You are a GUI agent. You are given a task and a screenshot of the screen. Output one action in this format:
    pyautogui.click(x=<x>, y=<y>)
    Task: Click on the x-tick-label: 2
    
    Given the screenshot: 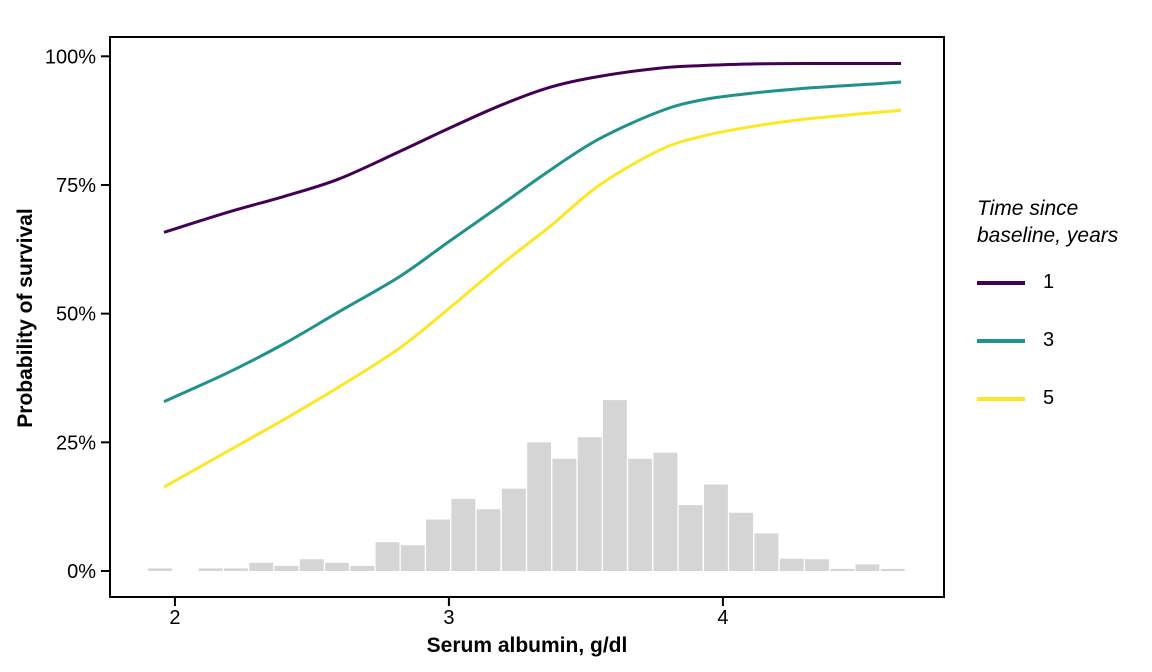 What is the action you would take?
    pyautogui.click(x=174, y=618)
    